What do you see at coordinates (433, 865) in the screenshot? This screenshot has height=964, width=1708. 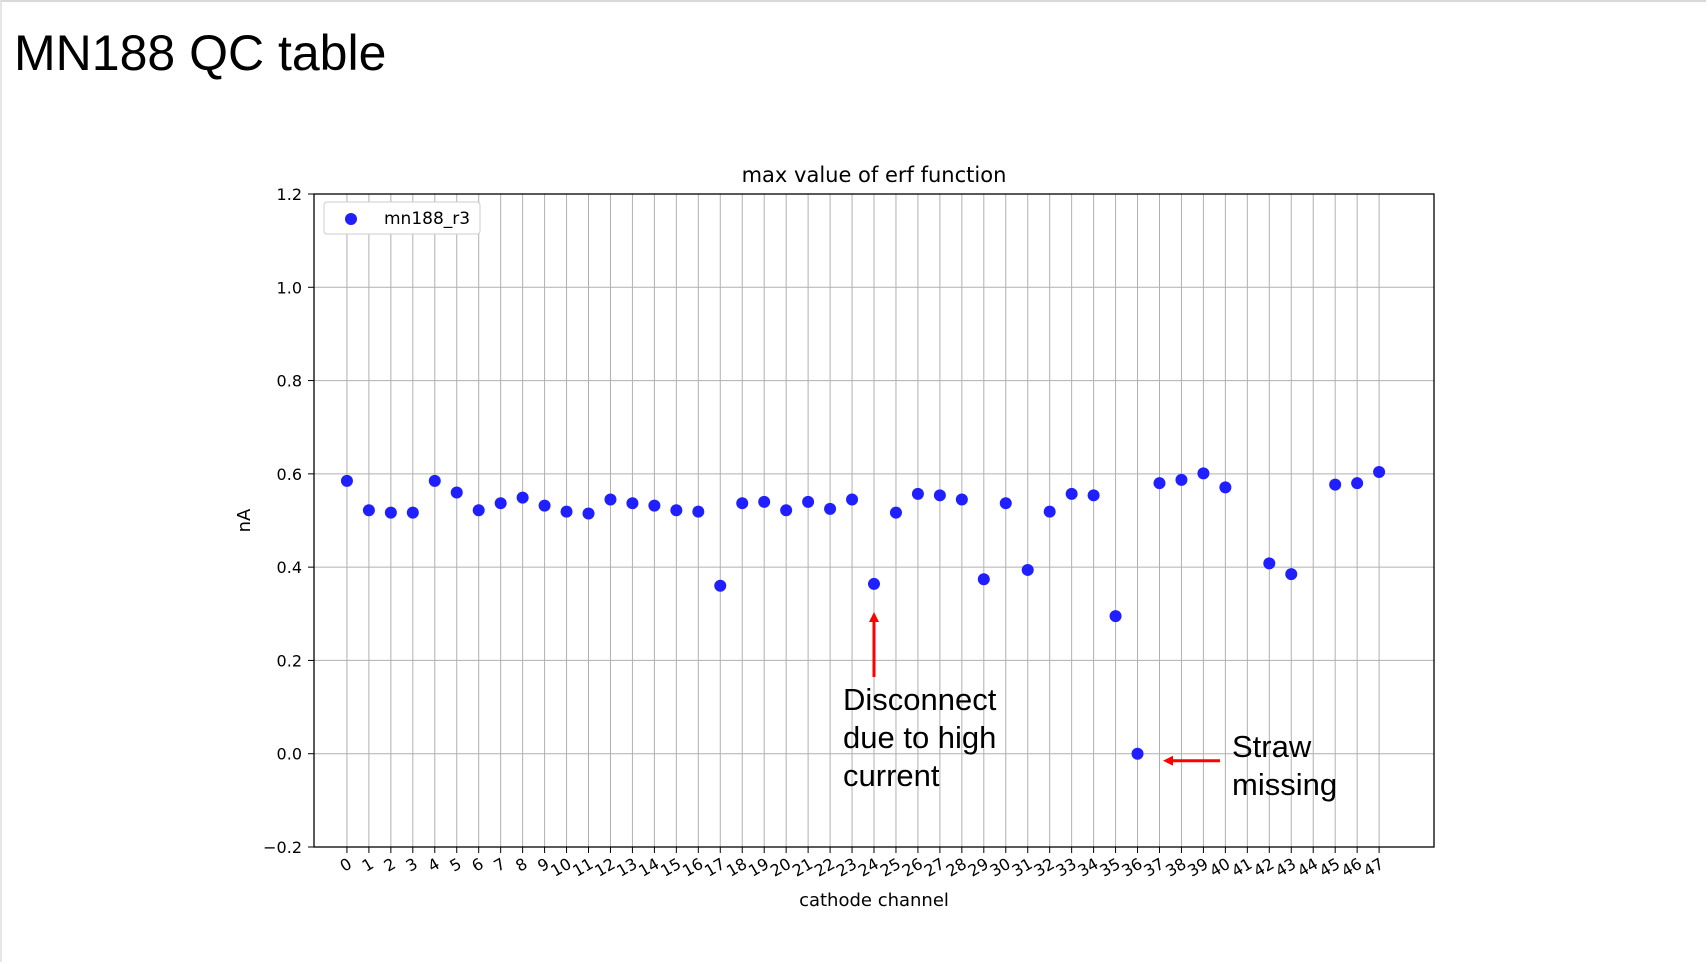 I see `x-tick-label: 4` at bounding box center [433, 865].